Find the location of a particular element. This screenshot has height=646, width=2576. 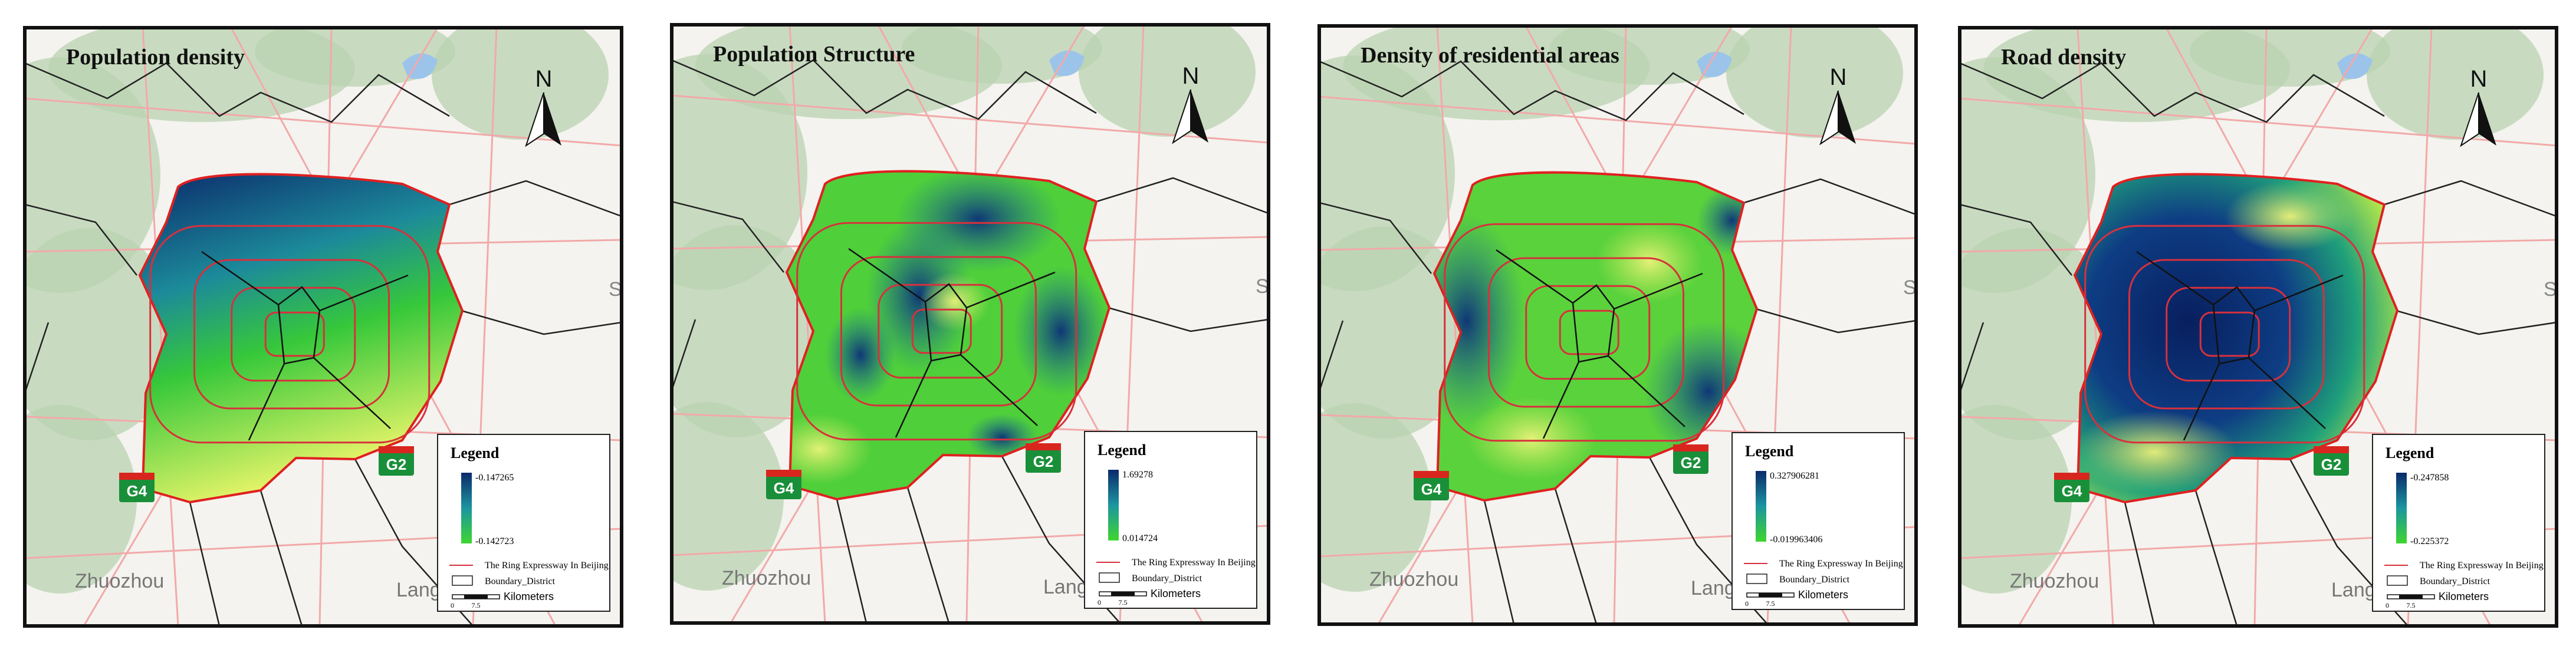

surface is located at coordinates (2215, 337).